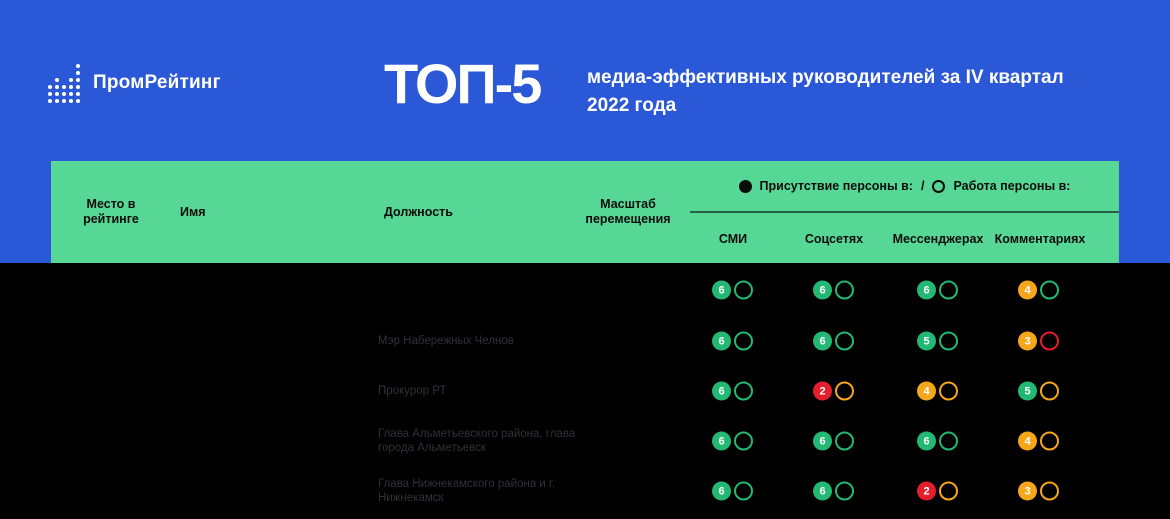 The image size is (1170, 519). I want to click on column-header-position: Должность, so click(418, 211).